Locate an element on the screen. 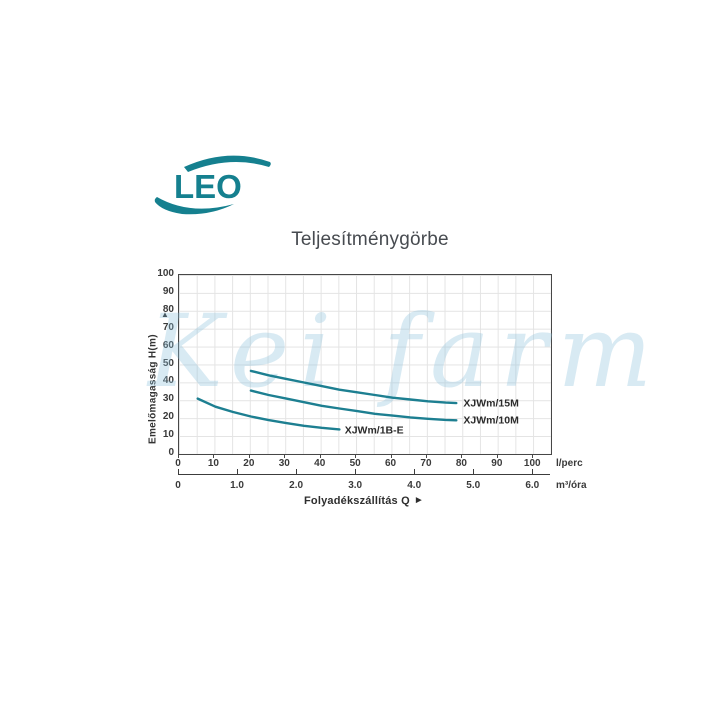  x-tick-label: 100 is located at coordinates (532, 463).